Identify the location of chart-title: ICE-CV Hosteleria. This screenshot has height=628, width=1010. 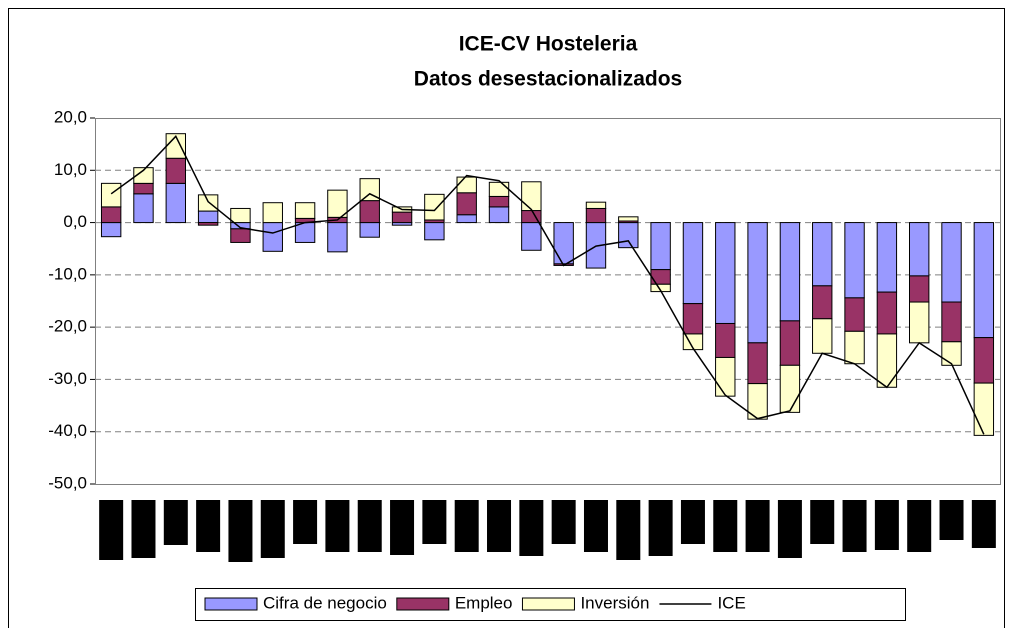
(548, 44).